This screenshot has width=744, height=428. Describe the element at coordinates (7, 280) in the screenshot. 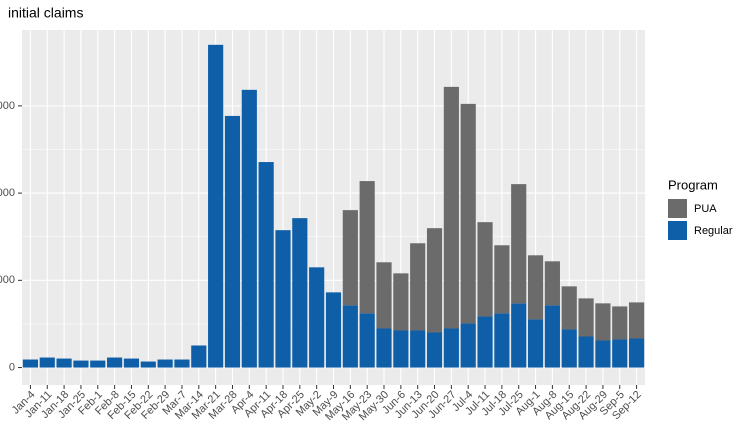

I see `y-tick-label: 100000` at that location.